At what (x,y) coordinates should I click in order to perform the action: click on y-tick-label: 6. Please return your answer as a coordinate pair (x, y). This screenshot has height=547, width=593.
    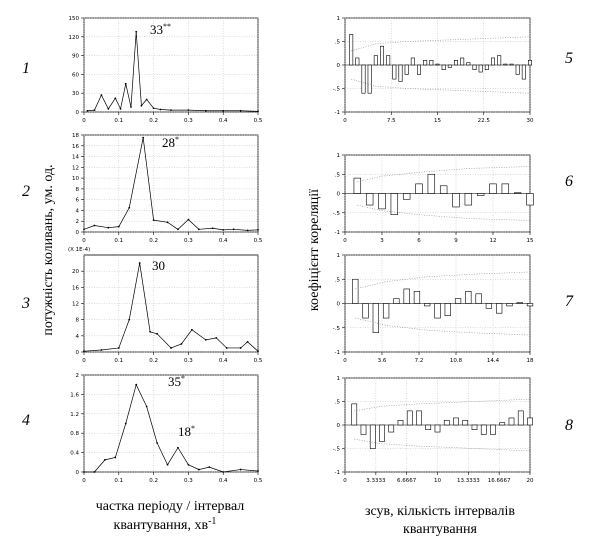
    Looking at the image, I should click on (78, 201).